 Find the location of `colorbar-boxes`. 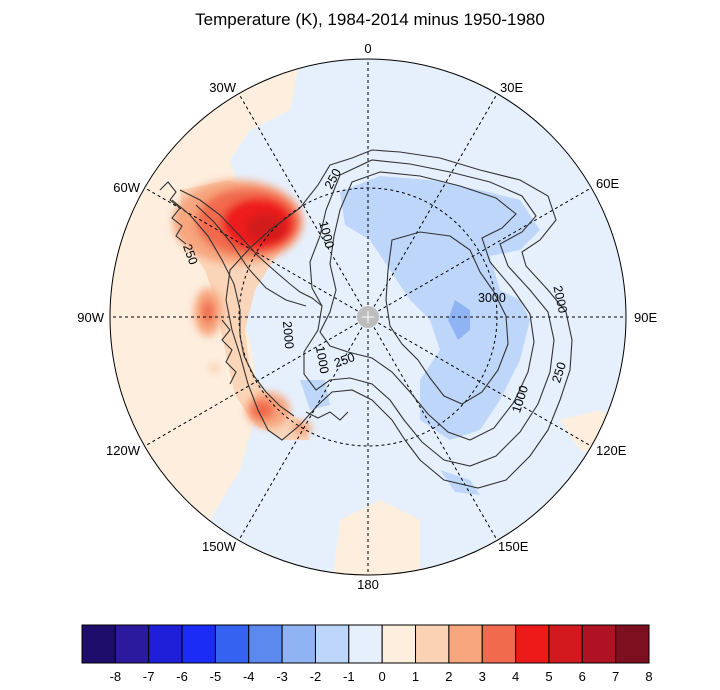

colorbar-boxes is located at coordinates (365, 644).